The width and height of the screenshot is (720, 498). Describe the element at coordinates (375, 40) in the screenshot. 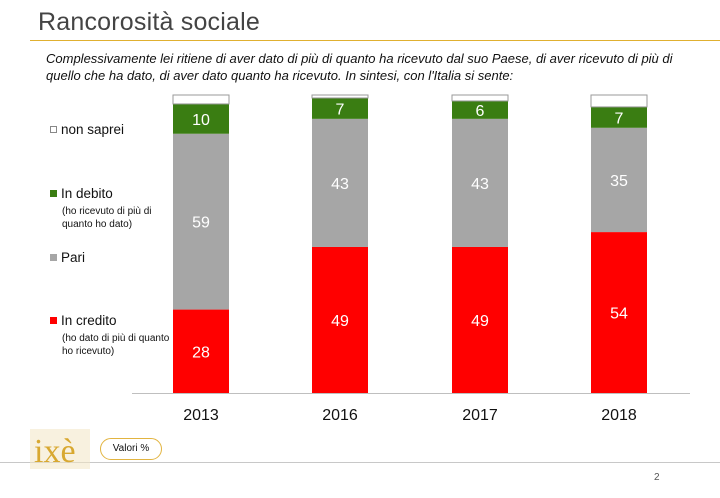

I see `title-divider` at that location.